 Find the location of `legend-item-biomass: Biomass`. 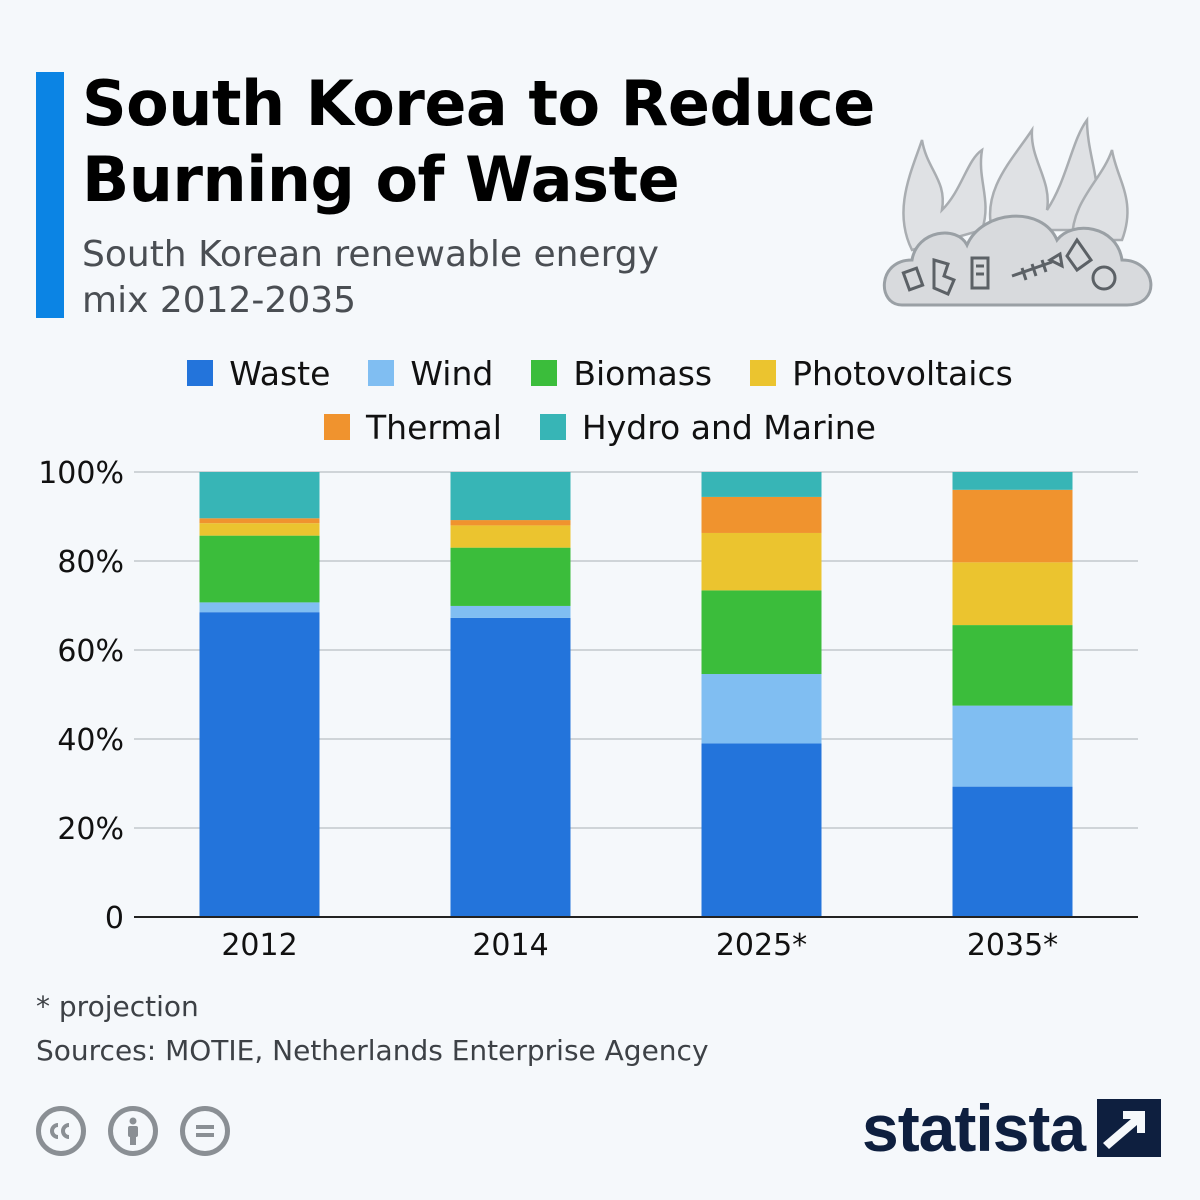

legend-item-biomass: Biomass is located at coordinates (621, 373).